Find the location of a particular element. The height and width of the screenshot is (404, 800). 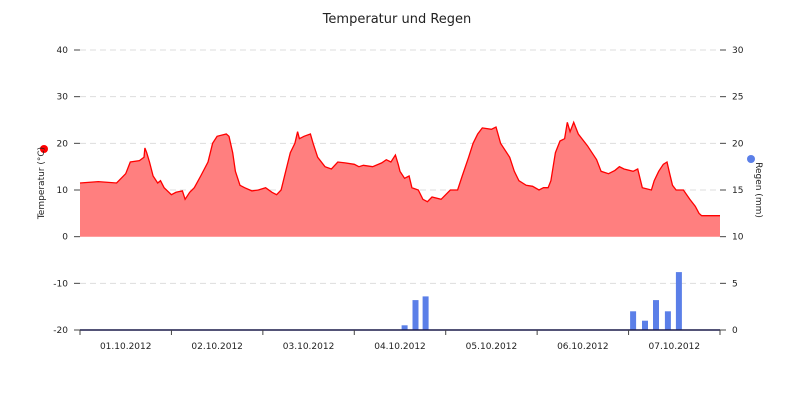

x-tick-label: 07.10.2012 is located at coordinates (675, 347).